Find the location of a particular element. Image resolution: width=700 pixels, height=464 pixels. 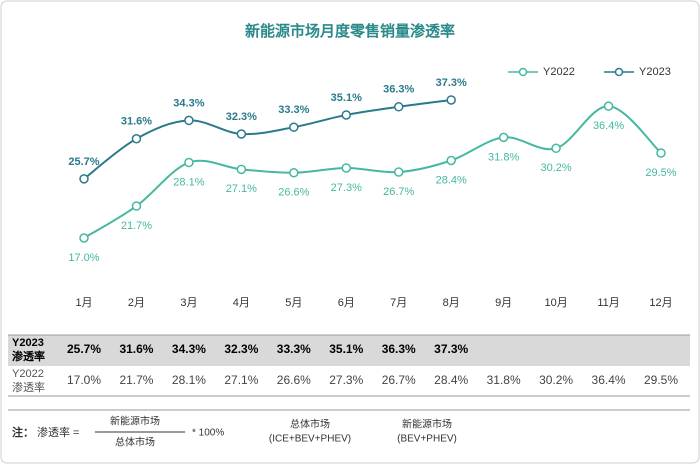

definition-name: 新能源市场 is located at coordinates (427, 424).